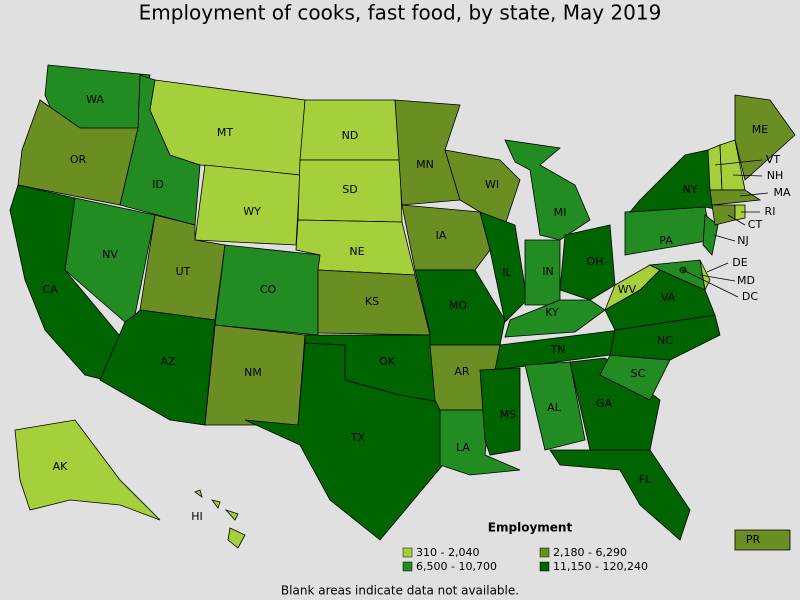 The image size is (800, 600). What do you see at coordinates (530, 528) in the screenshot?
I see `legend-title: Employment` at bounding box center [530, 528].